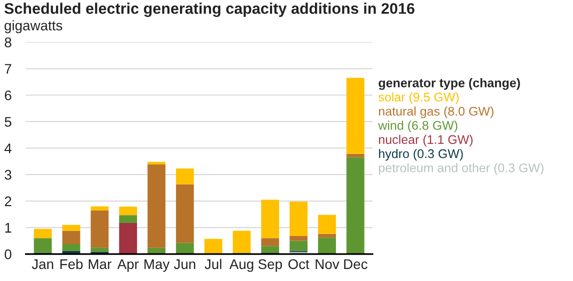 This screenshot has width=573, height=281. What do you see at coordinates (299, 264) in the screenshot?
I see `x-tick-label: Oct` at bounding box center [299, 264].